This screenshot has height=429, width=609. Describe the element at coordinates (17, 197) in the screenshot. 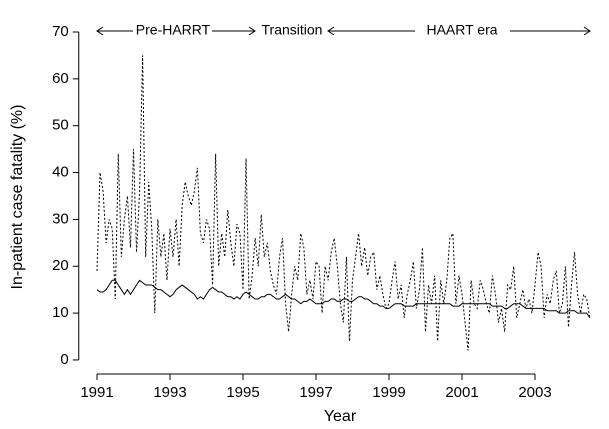

I see `y-axis-title: In-patient case fatality (%)` at that location.